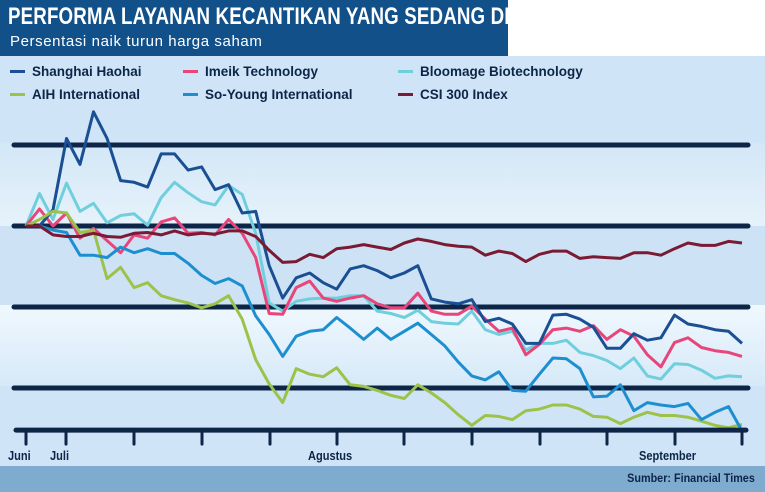 The height and width of the screenshot is (492, 765). What do you see at coordinates (464, 94) in the screenshot?
I see `legend-label: CSI 300 Index` at bounding box center [464, 94].